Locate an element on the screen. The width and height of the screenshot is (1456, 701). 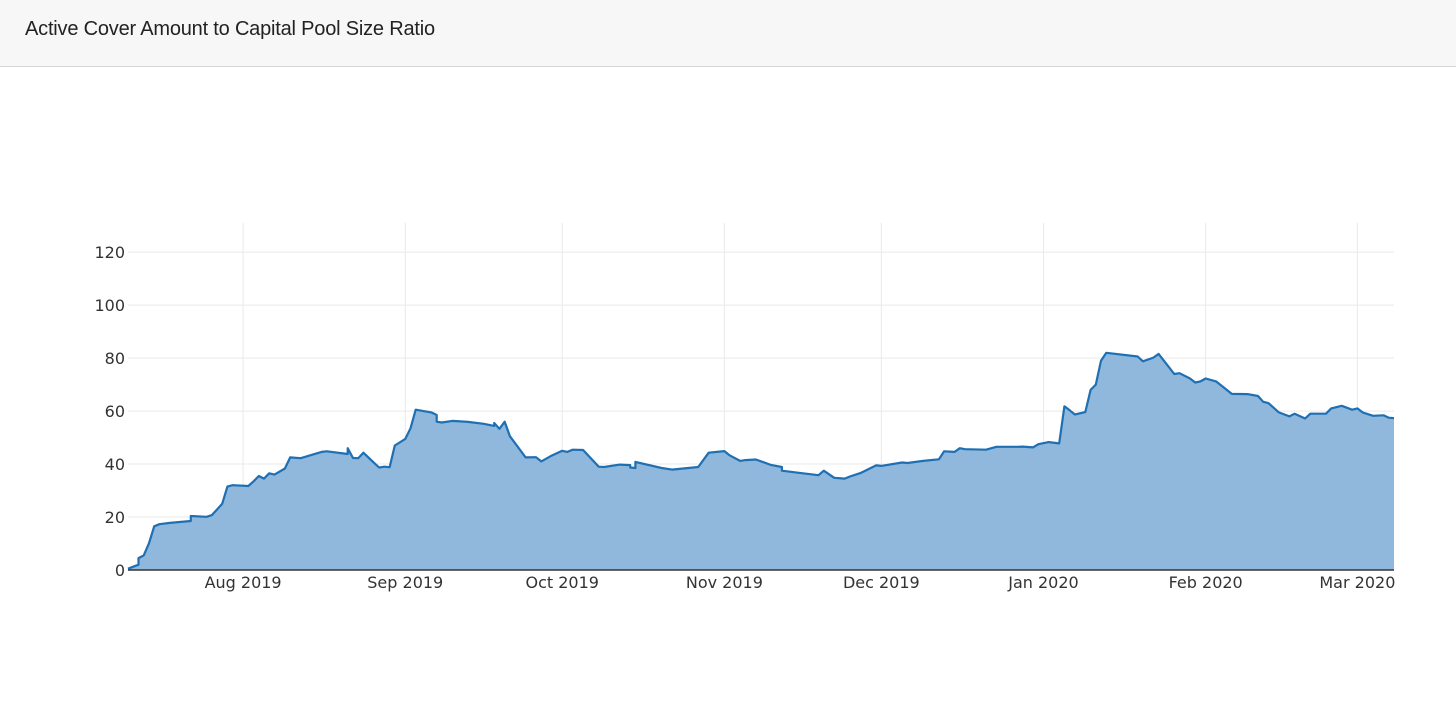
y-axis-ticks: 0 20 40 60 80 100 120 is located at coordinates (109, 411).